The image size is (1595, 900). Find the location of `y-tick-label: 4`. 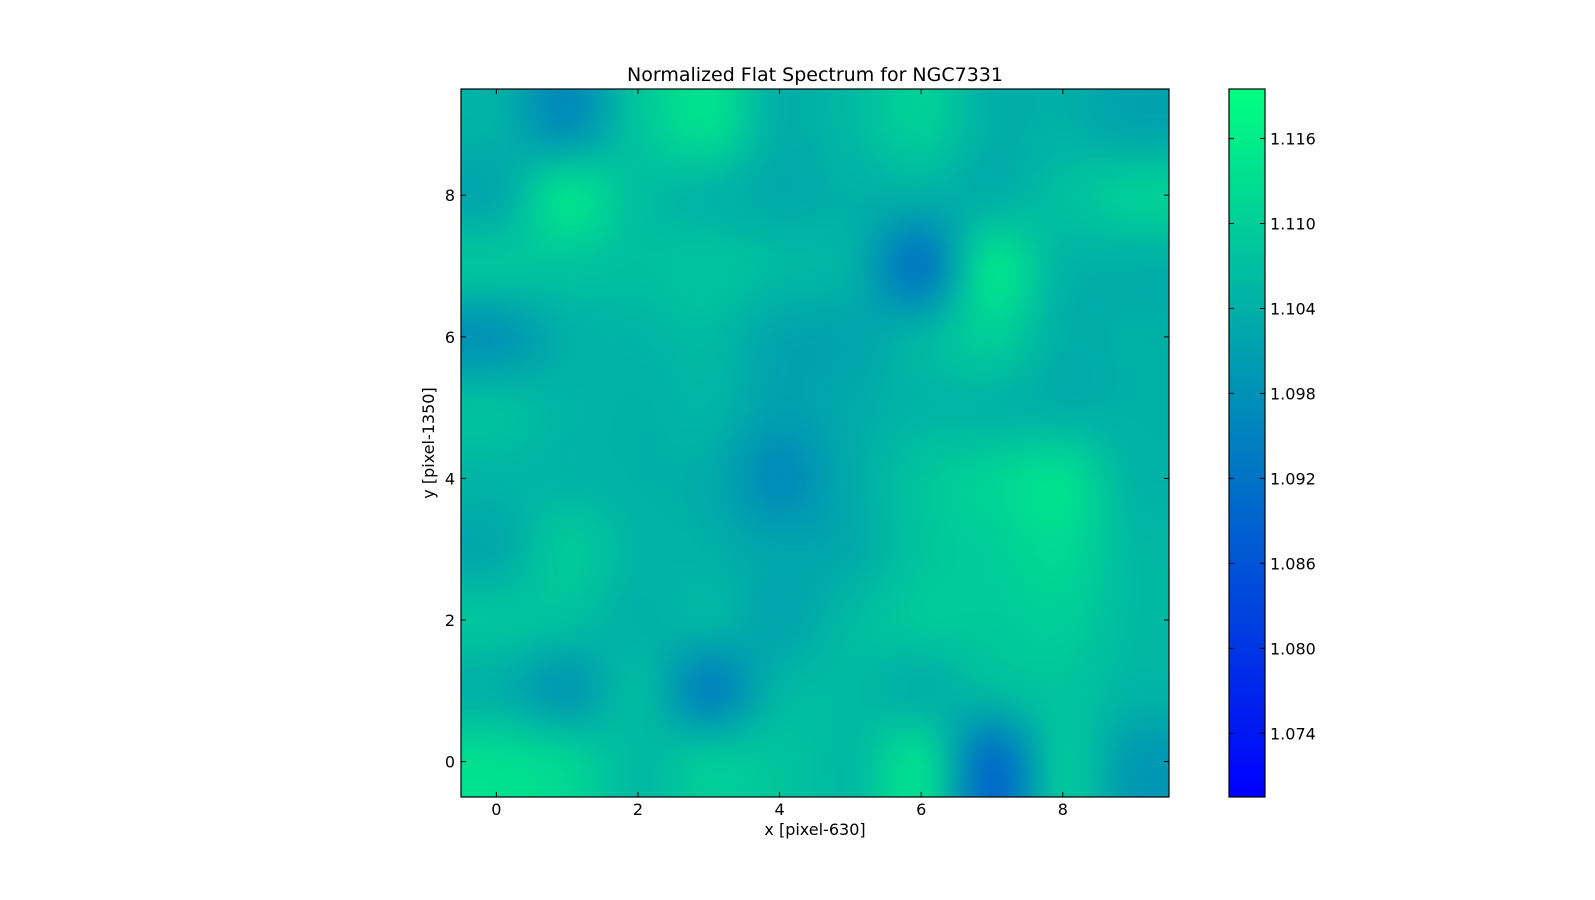

y-tick-label: 4 is located at coordinates (450, 478).